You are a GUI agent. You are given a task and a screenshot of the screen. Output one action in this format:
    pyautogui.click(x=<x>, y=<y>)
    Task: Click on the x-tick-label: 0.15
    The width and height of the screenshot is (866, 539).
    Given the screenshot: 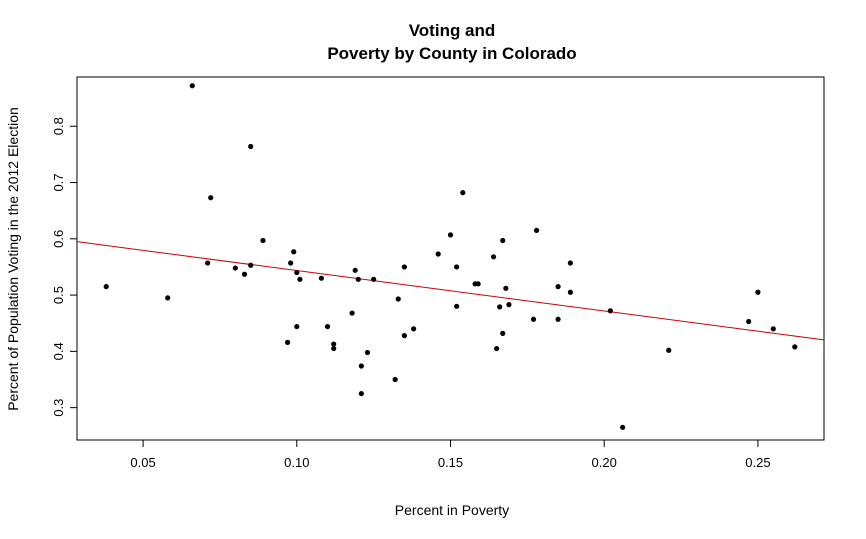 What is the action you would take?
    pyautogui.click(x=450, y=462)
    